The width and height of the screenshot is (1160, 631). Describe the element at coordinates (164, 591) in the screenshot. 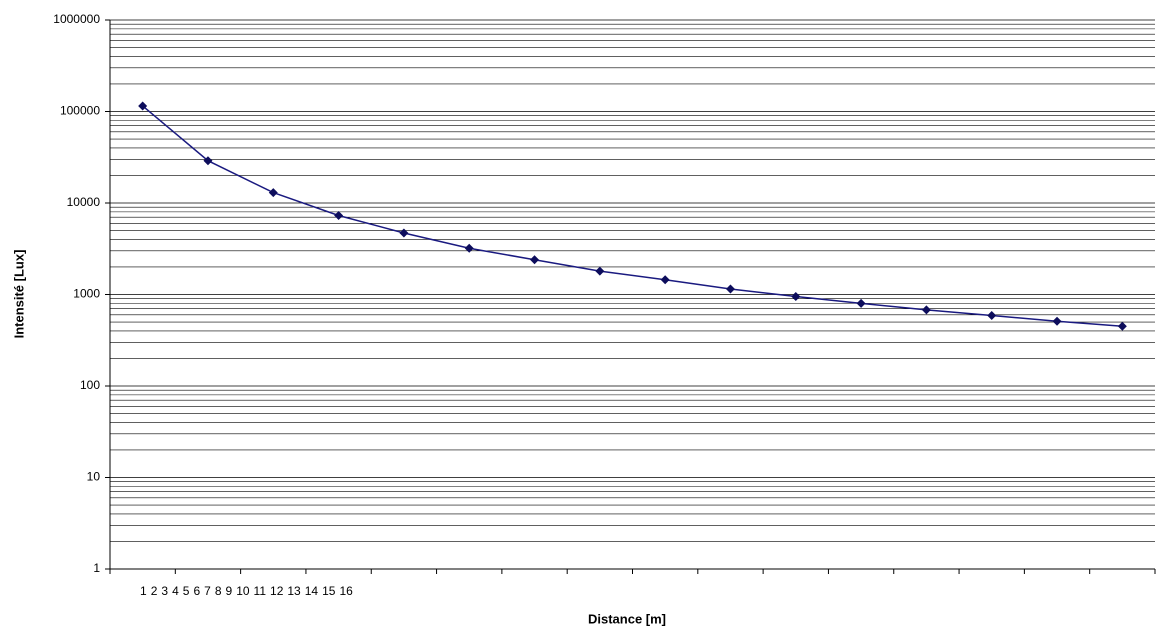

I see `x-tick-label: 3` at that location.